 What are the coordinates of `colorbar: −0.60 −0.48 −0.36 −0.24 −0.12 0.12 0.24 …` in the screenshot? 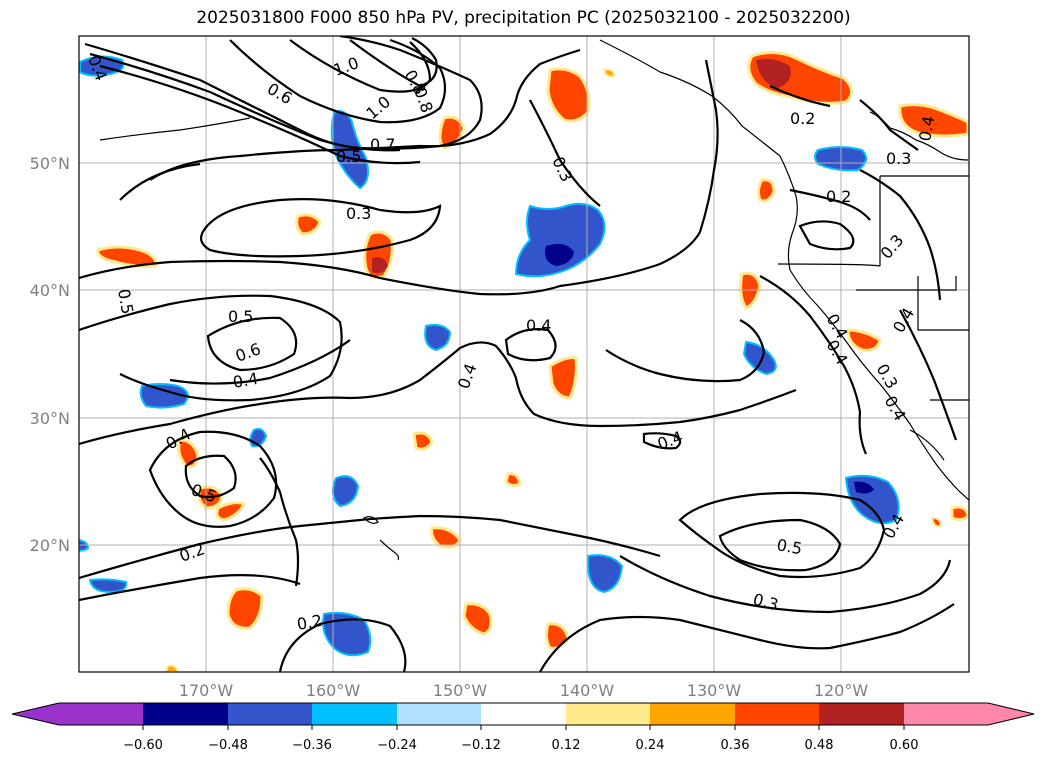 It's located at (523, 727).